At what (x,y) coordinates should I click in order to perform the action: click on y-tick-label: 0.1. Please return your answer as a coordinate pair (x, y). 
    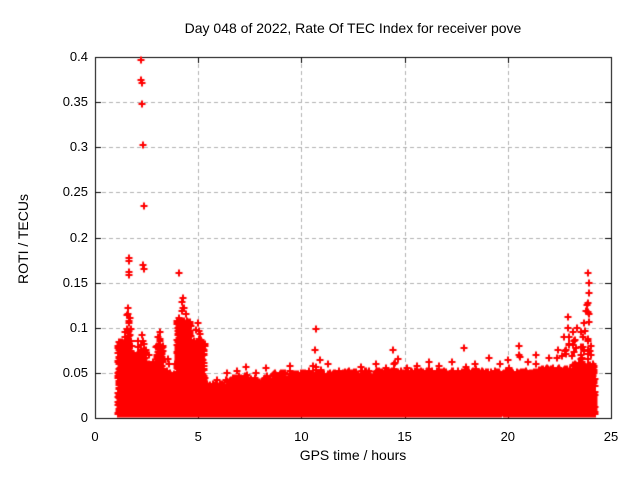
    Looking at the image, I should click on (78, 327).